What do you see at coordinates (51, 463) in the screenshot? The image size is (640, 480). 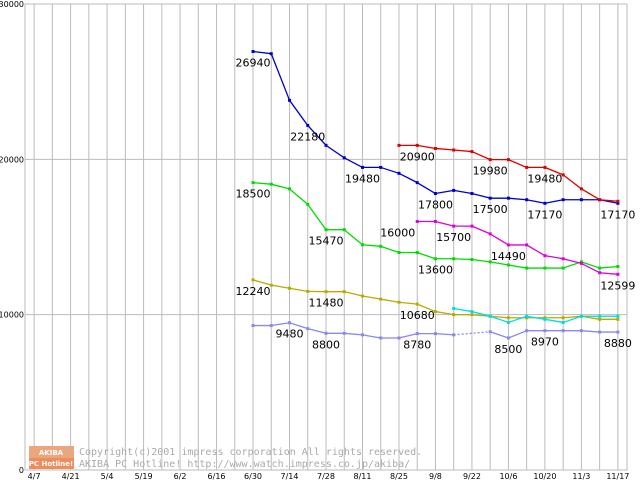 I see `logo-bottom-band` at bounding box center [51, 463].